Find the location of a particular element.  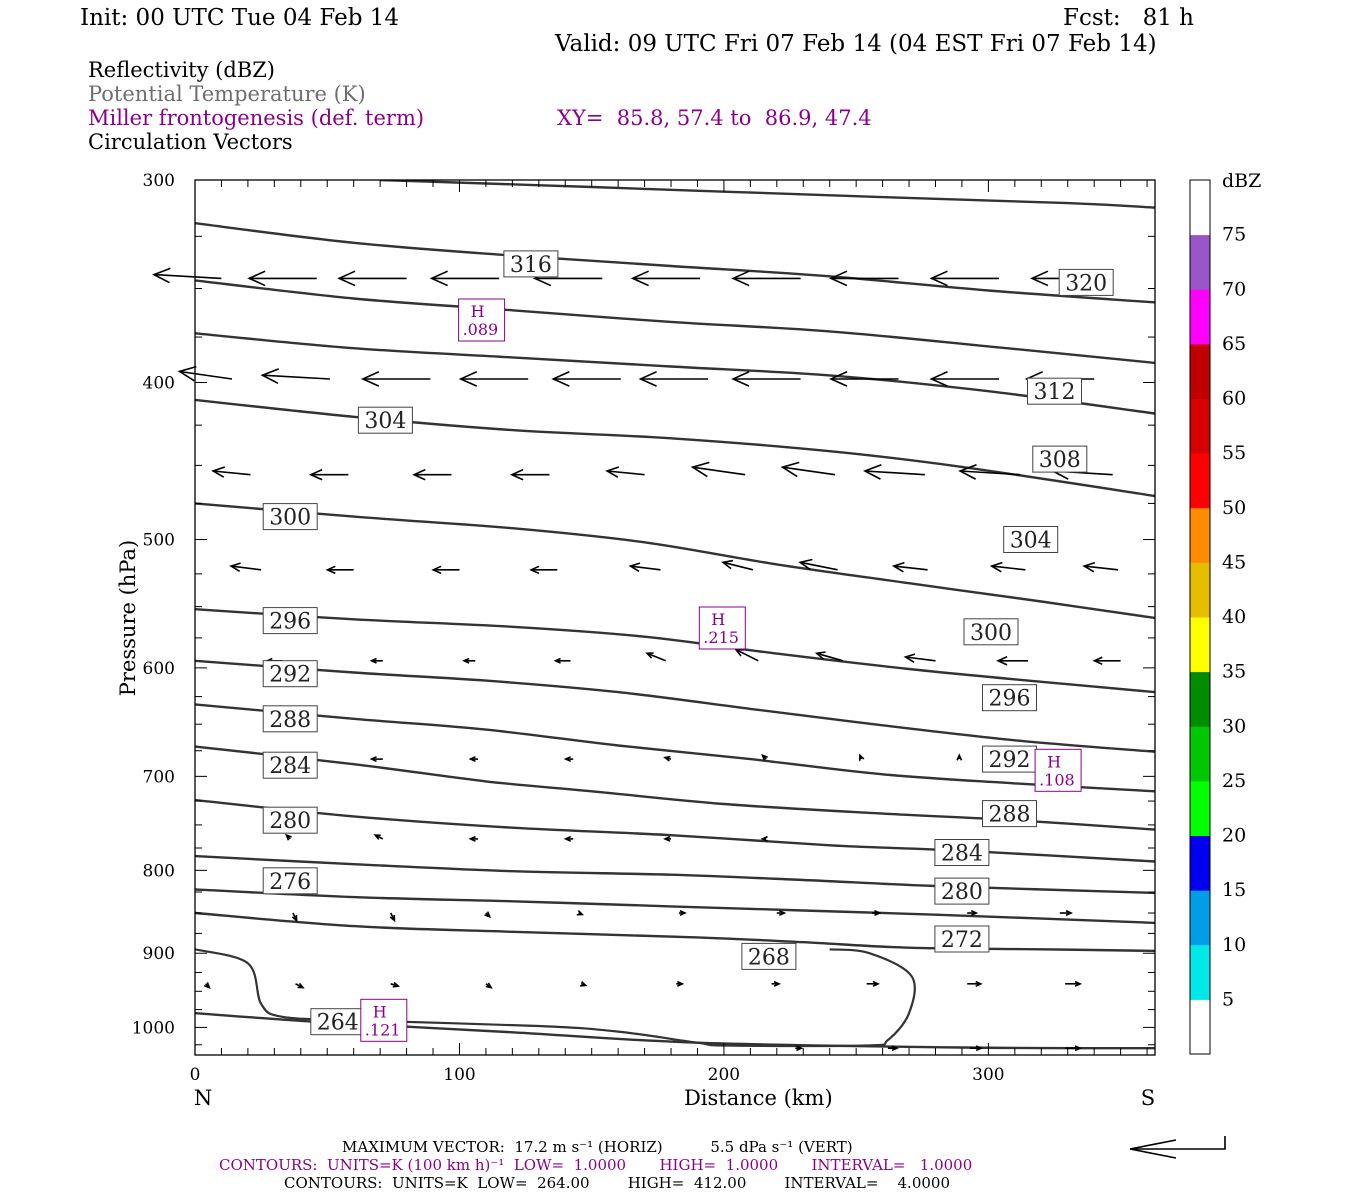

theta-label-text: 284 is located at coordinates (962, 854).